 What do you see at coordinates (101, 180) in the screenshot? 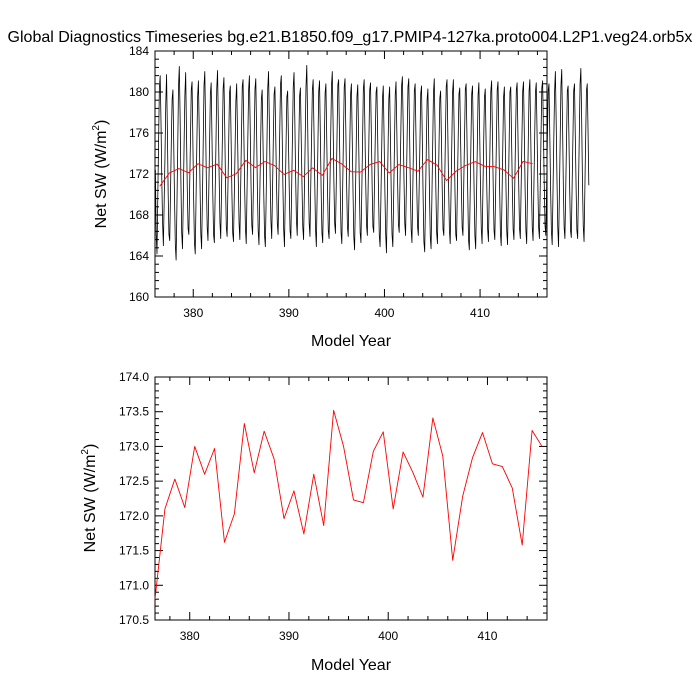
I see `top-y-label-main: Net SW (W/m` at bounding box center [101, 180].